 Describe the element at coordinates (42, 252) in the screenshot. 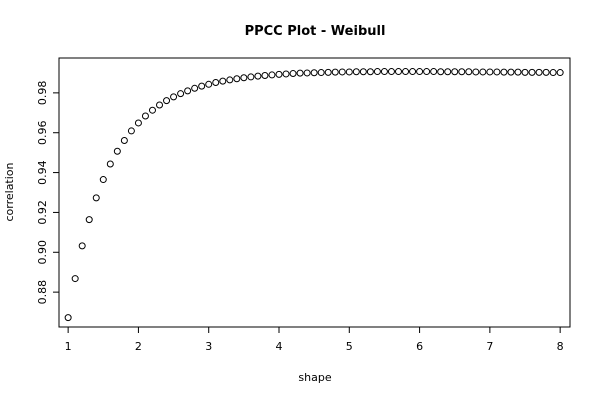

I see `y-tick-label: 0.90` at that location.